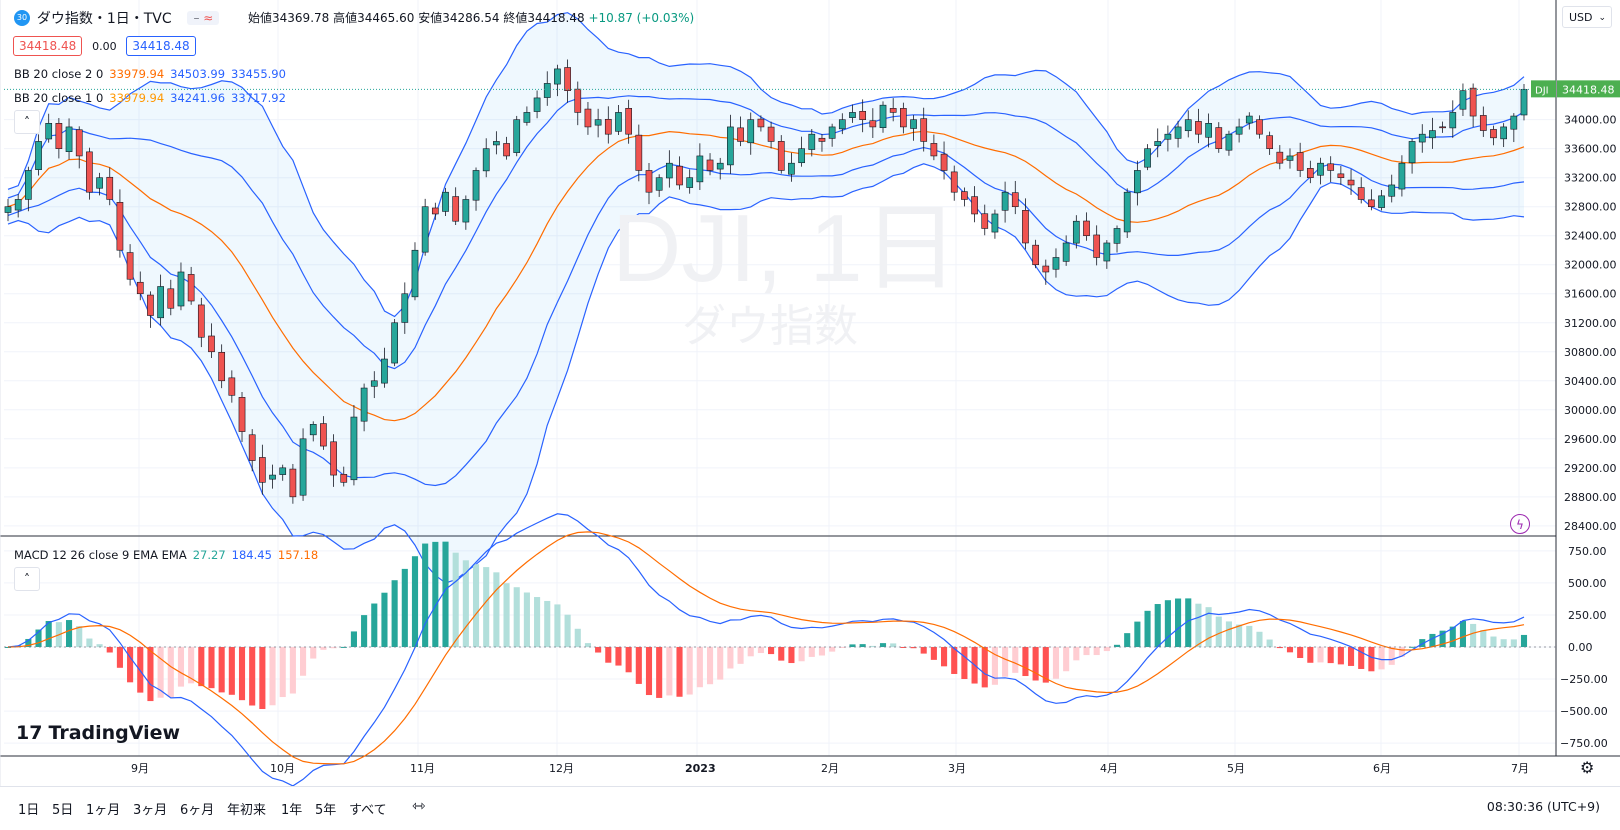  What do you see at coordinates (150, 98) in the screenshot?
I see `bb1-legend: BB 20 close 1 0 33979.94 34241.96 33717.92` at bounding box center [150, 98].